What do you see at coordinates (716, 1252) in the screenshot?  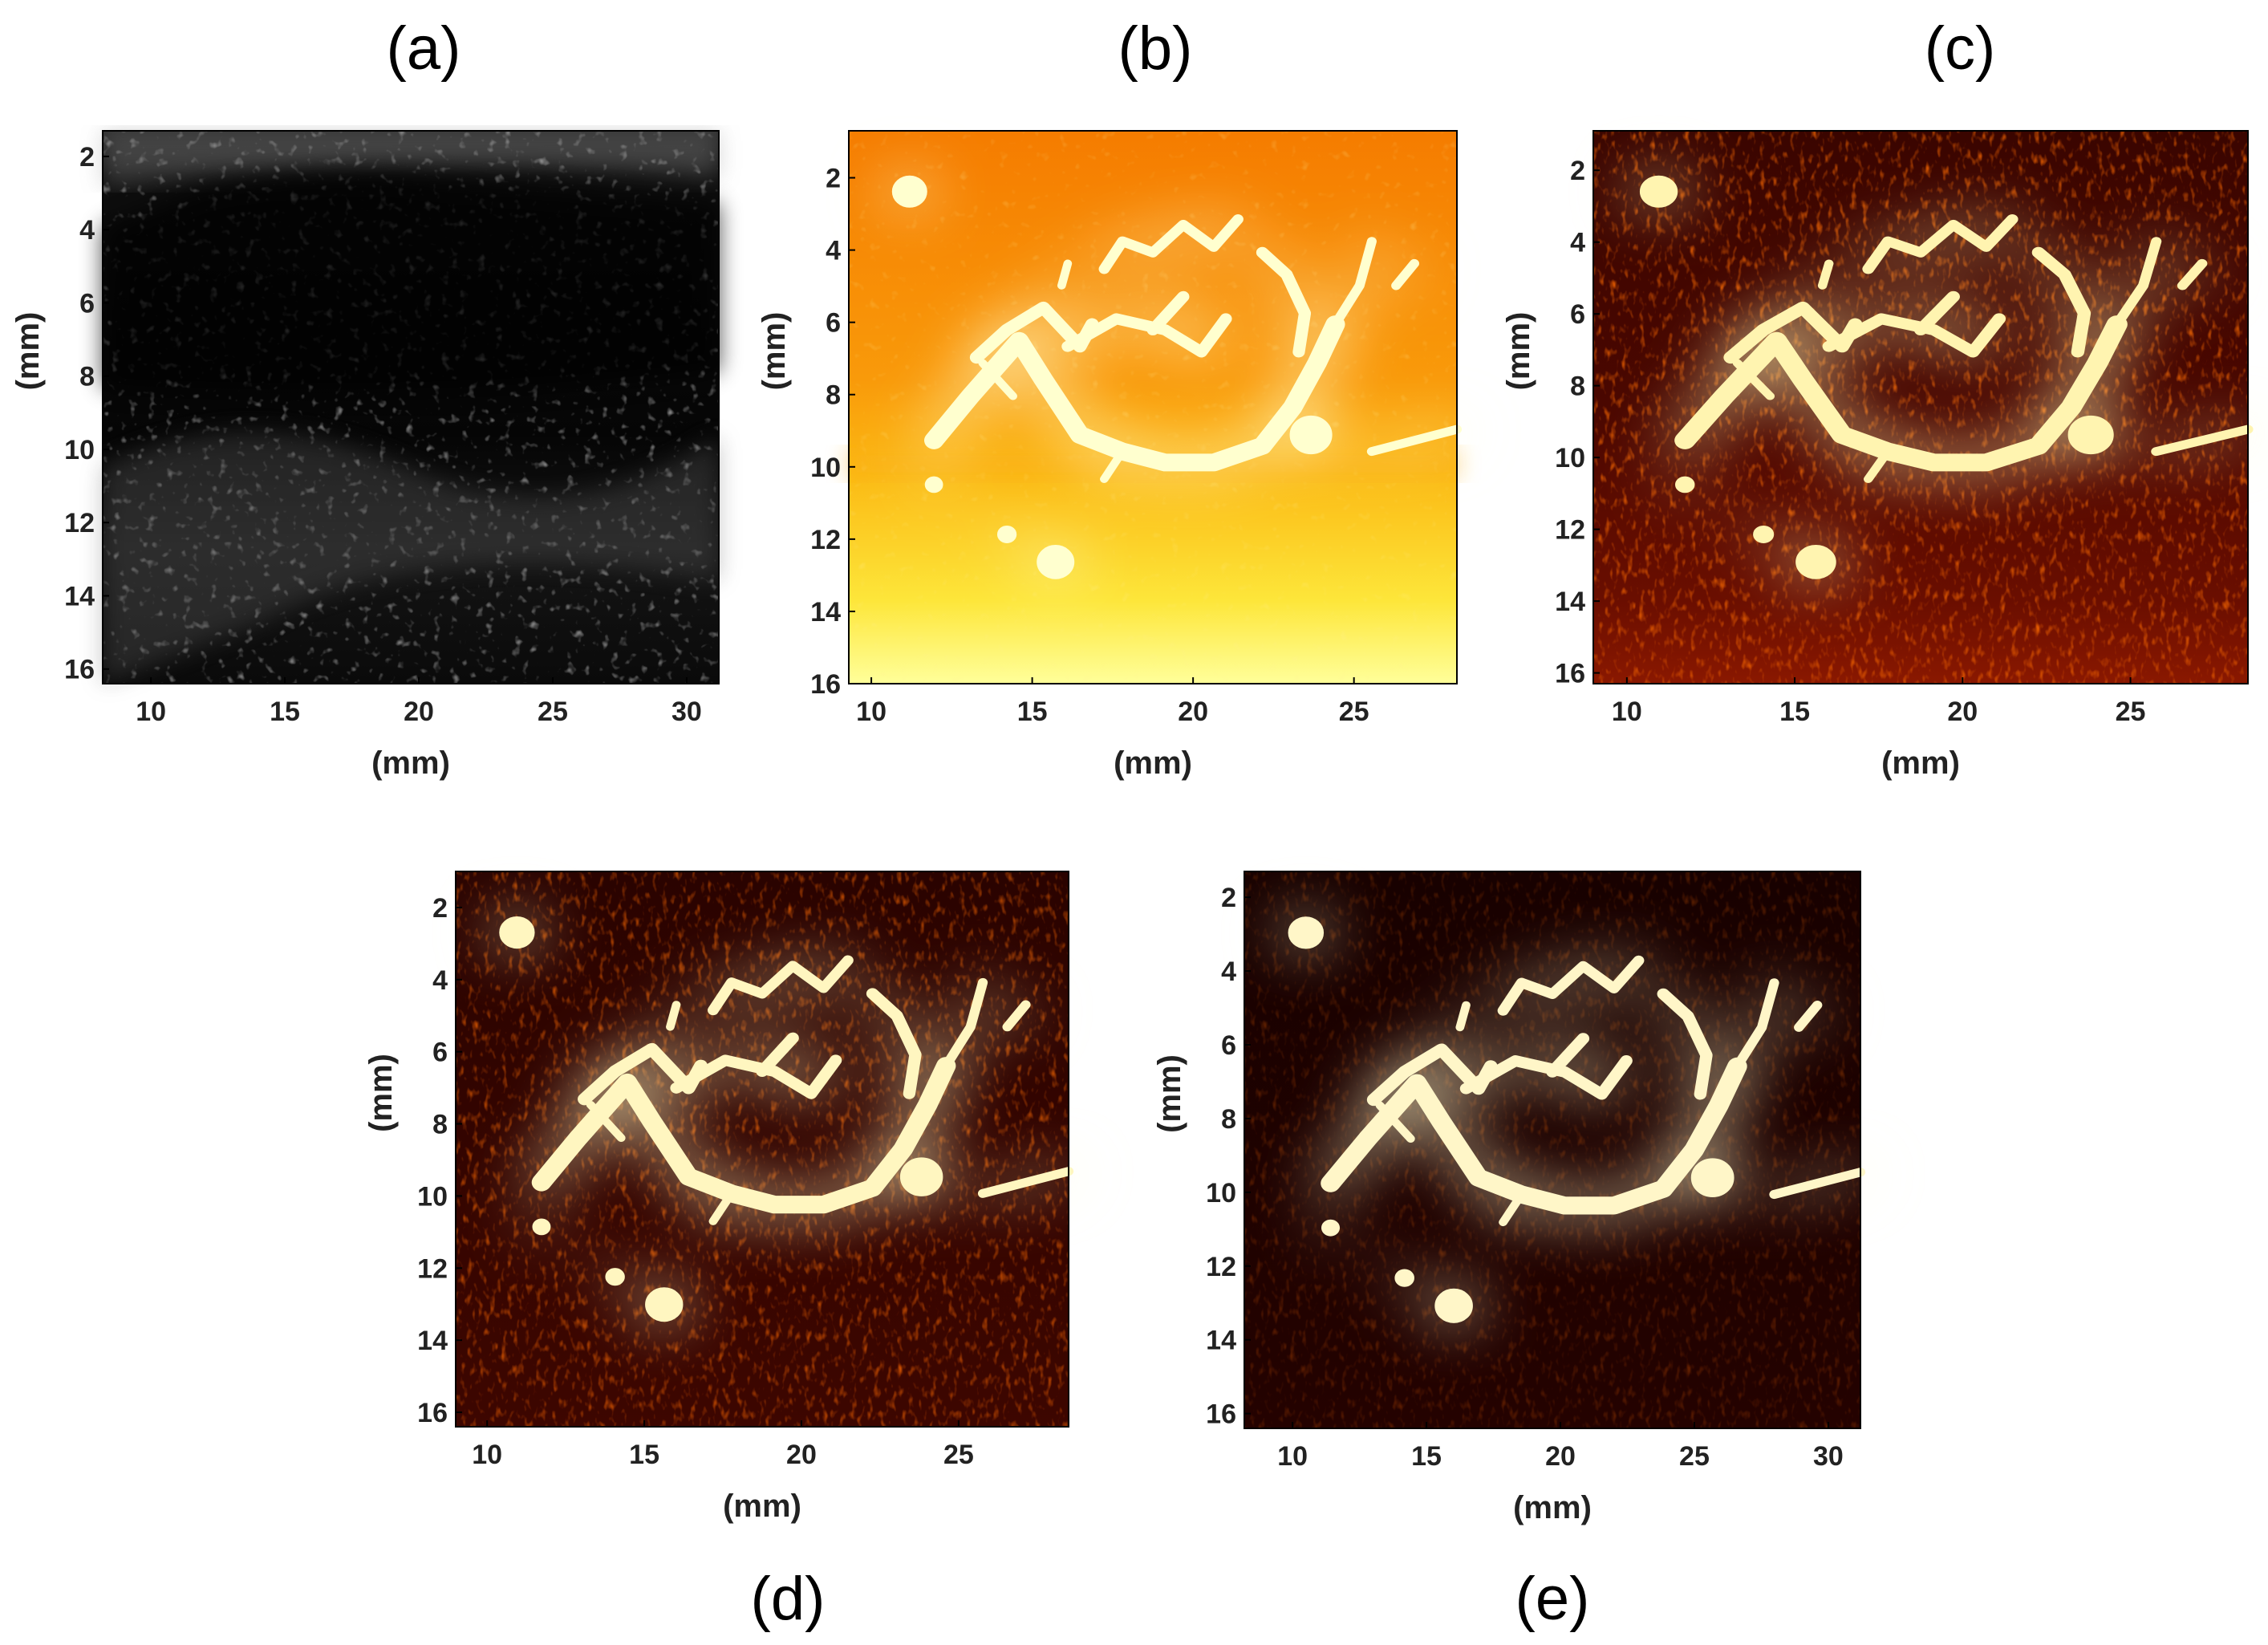 I see `panel-d: (d) 10 15 20 25 2 4 6 8 10 12 14 16 (mm) (mm)` at bounding box center [716, 1252].